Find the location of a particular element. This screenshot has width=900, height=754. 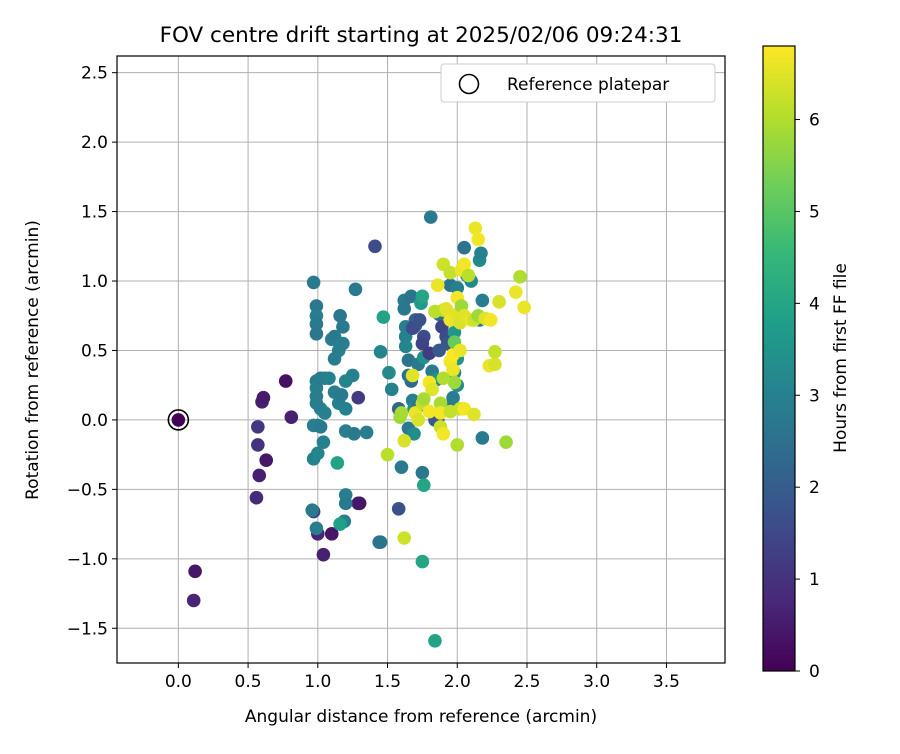

colorbar-tick-label: 2 is located at coordinates (814, 488).